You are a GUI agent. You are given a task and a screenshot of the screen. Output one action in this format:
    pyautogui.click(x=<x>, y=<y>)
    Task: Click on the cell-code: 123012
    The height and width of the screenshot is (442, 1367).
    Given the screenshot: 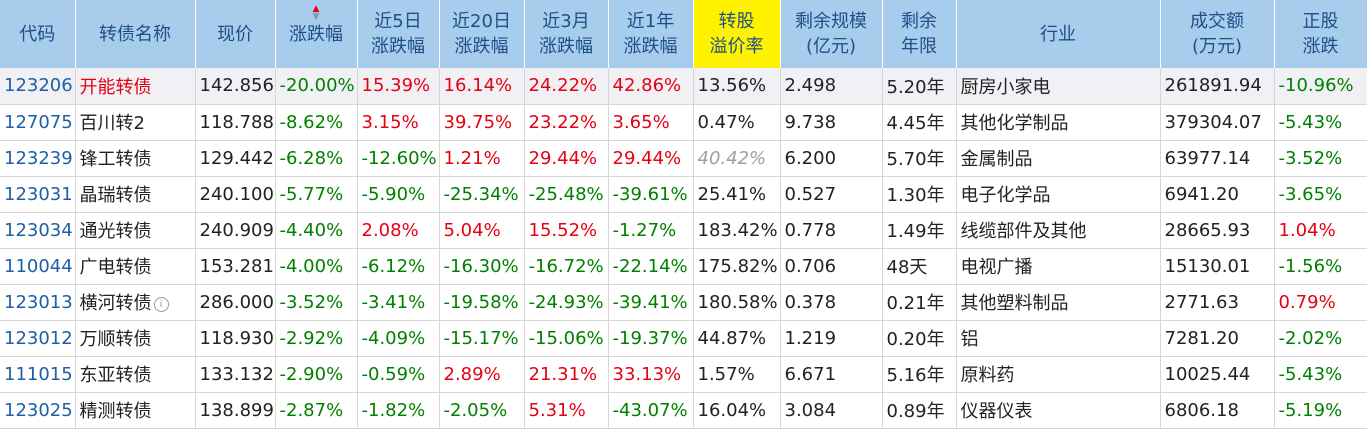 What is the action you would take?
    pyautogui.click(x=38, y=338)
    